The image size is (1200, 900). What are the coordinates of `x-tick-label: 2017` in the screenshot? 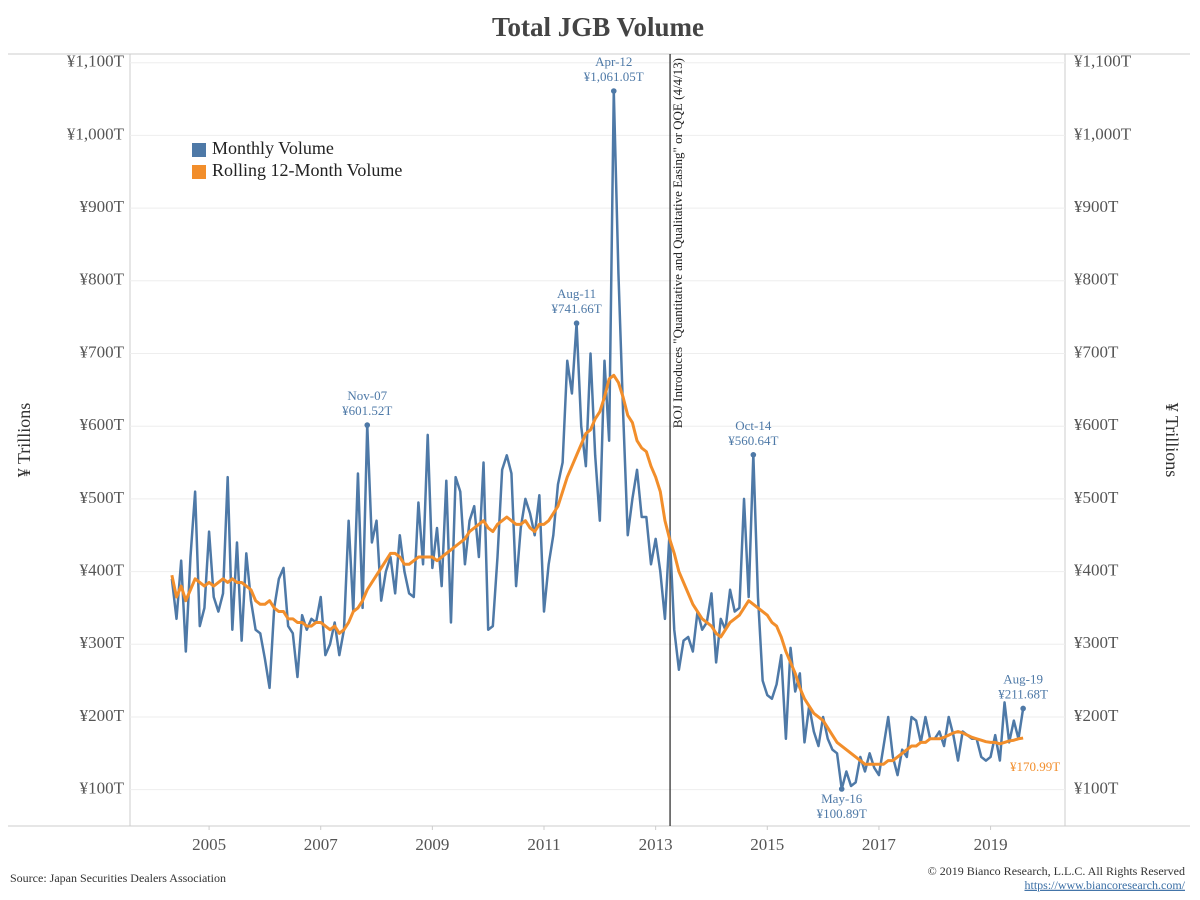 It's located at (879, 844).